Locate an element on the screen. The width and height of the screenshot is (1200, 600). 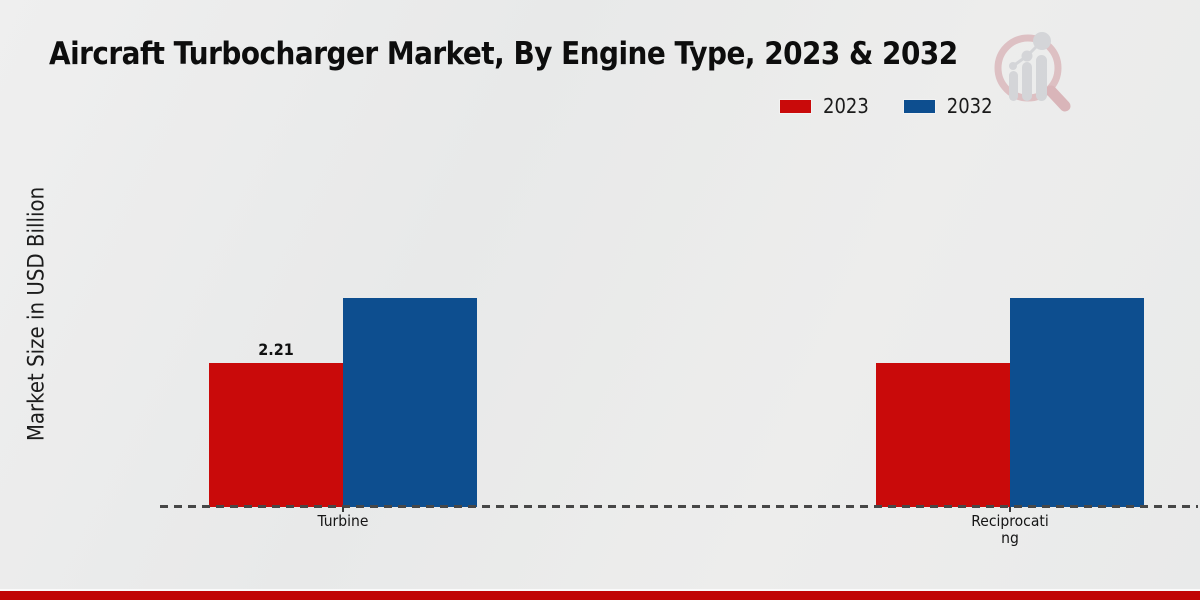
bar-2023-reciprocating is located at coordinates (943, 435).